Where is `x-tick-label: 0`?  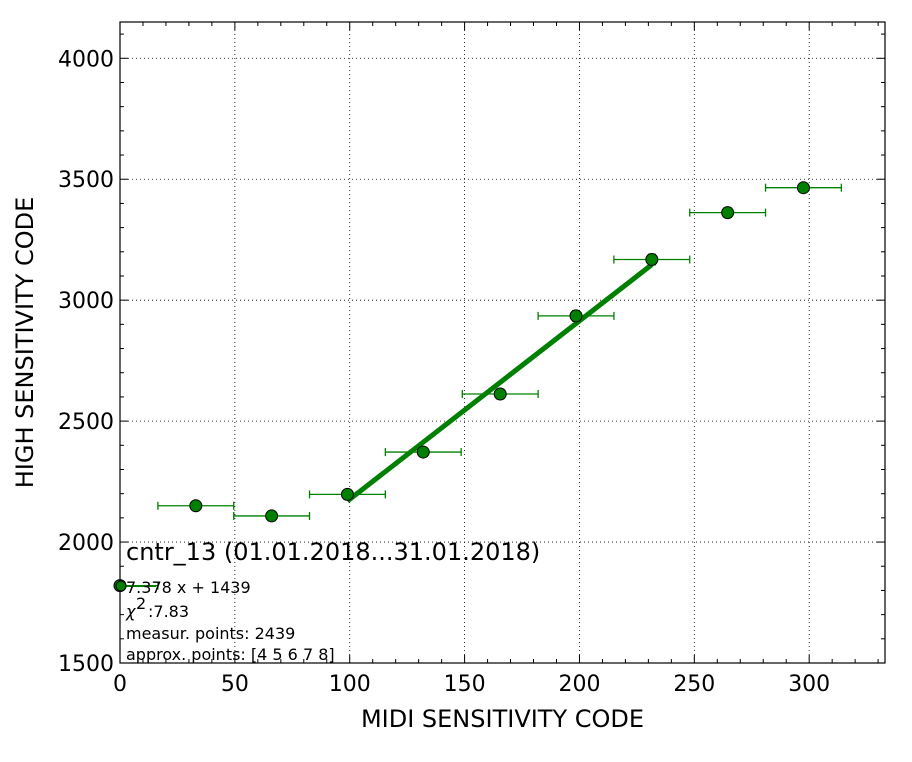 x-tick-label: 0 is located at coordinates (120, 684).